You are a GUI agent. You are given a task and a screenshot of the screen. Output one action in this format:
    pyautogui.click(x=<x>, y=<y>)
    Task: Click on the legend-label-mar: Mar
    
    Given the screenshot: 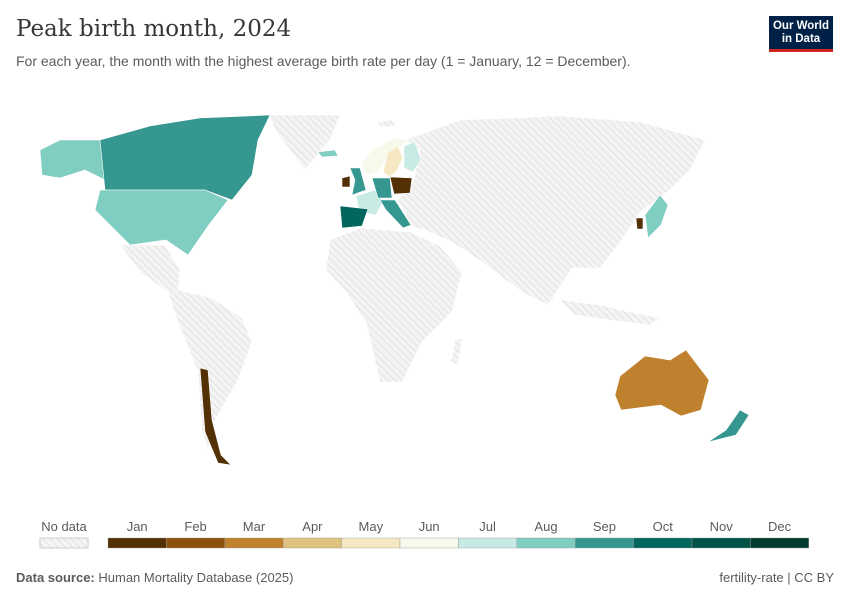 What is the action you would take?
    pyautogui.click(x=254, y=526)
    